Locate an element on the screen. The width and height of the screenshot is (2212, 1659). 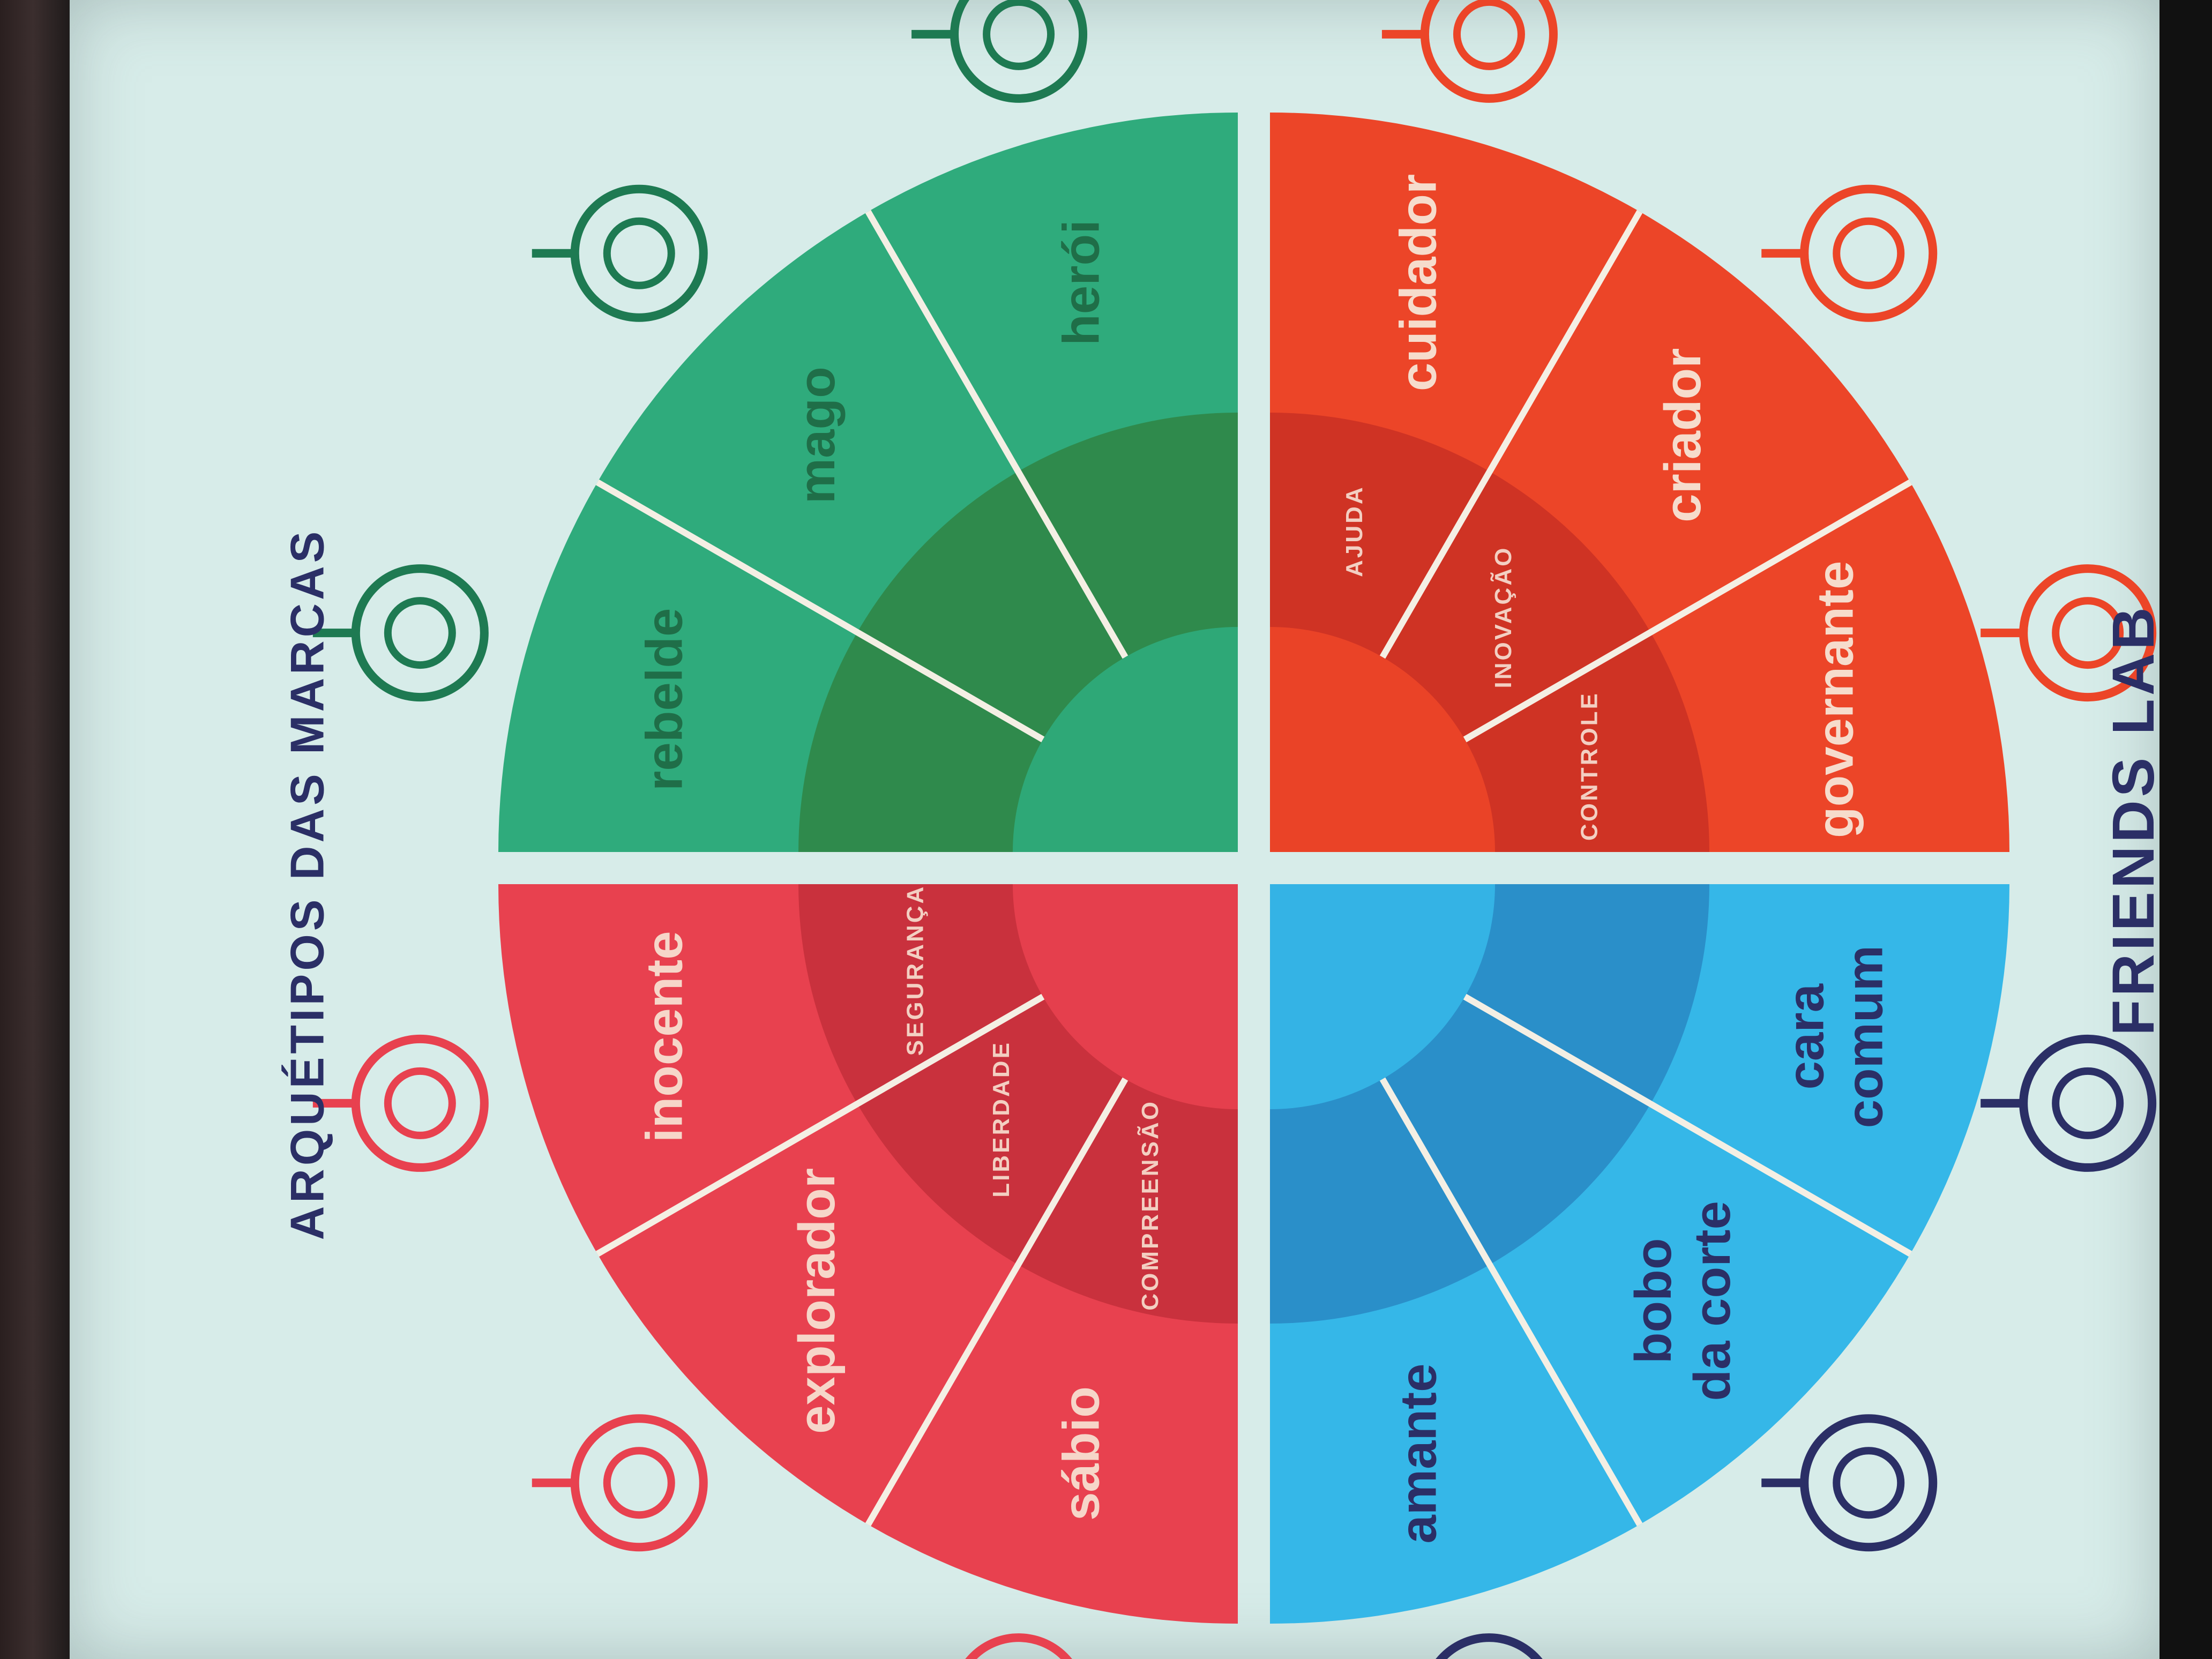
hand-heart-icon is located at coordinates (1469, 51).